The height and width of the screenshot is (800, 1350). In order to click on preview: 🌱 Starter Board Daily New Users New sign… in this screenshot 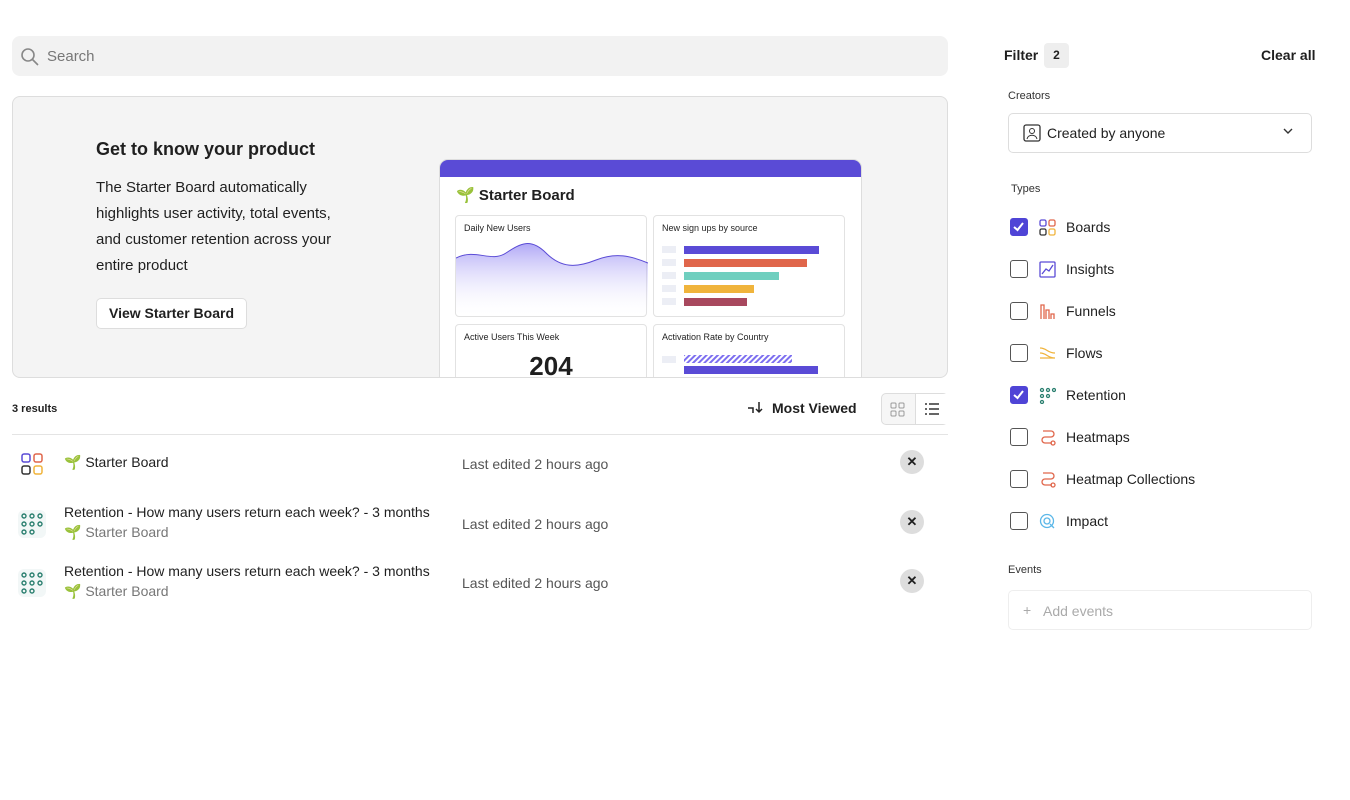, I will do `click(650, 269)`.